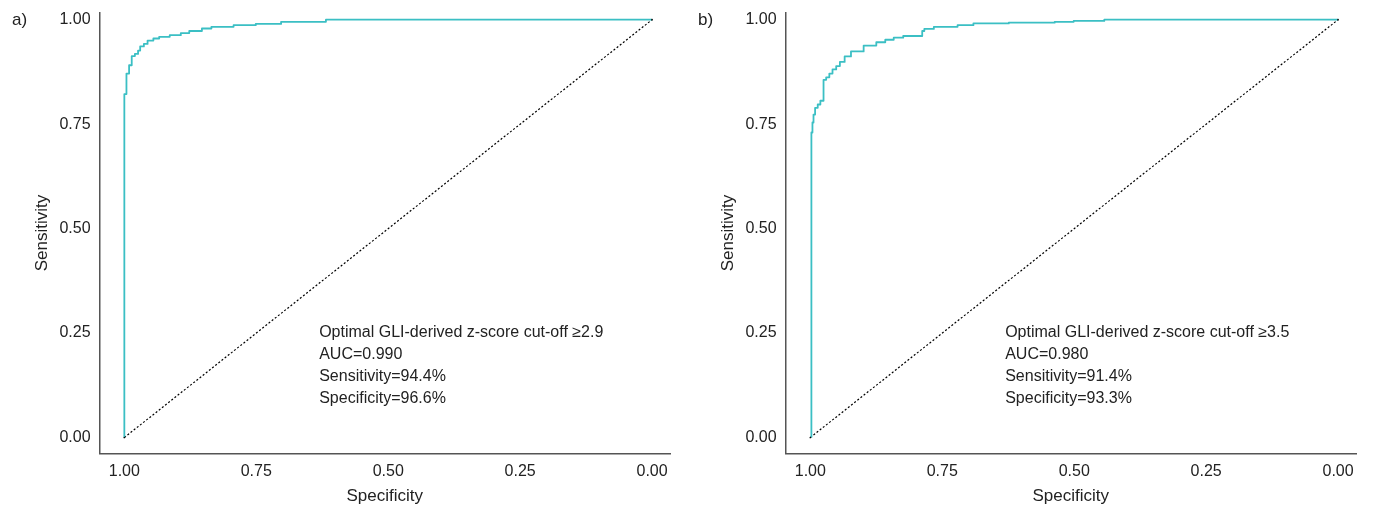 This screenshot has height=511, width=1373. I want to click on annotation: Specificity=93.3%, so click(1068, 397).